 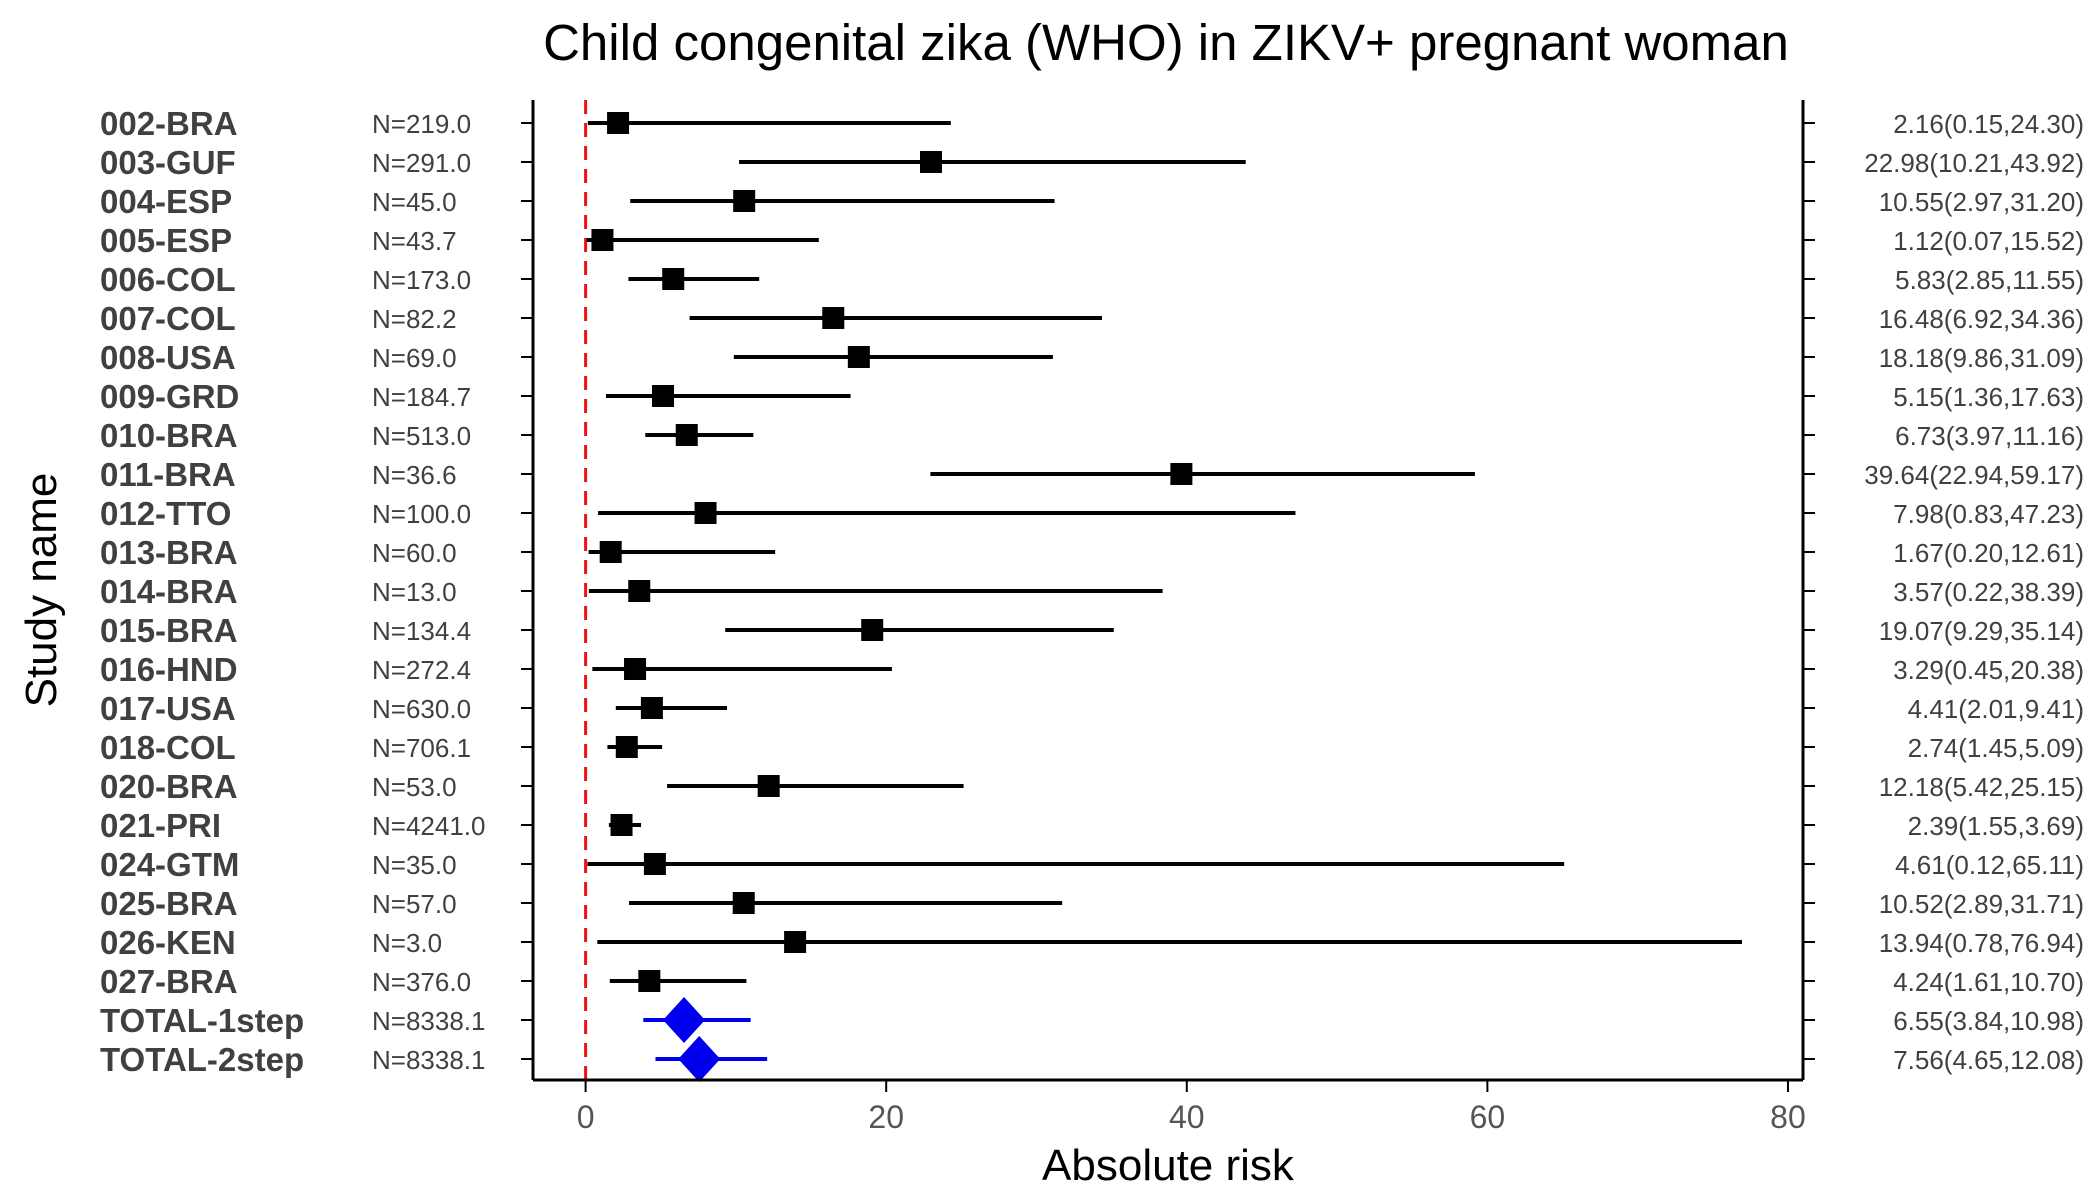 What do you see at coordinates (421, 124) in the screenshot?
I see `sample-size: N=219.0` at bounding box center [421, 124].